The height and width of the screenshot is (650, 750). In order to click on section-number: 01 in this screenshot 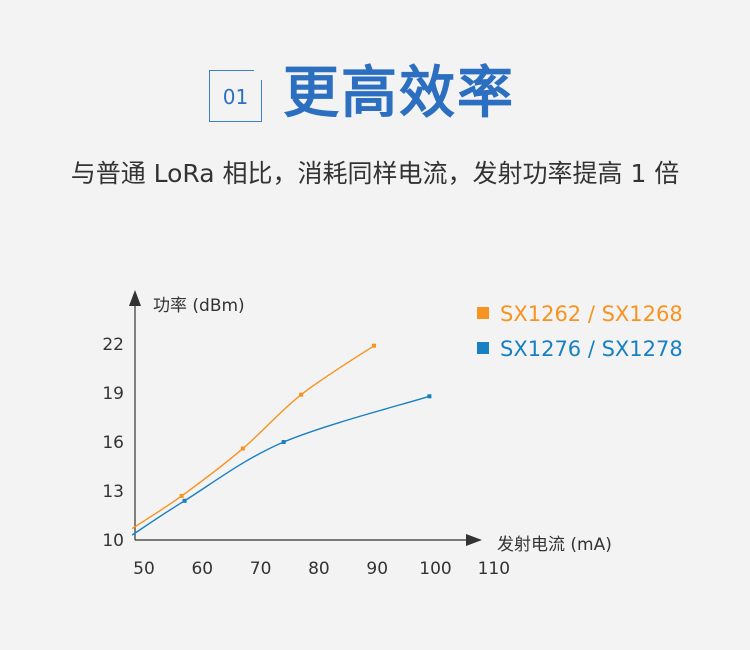, I will do `click(235, 97)`.